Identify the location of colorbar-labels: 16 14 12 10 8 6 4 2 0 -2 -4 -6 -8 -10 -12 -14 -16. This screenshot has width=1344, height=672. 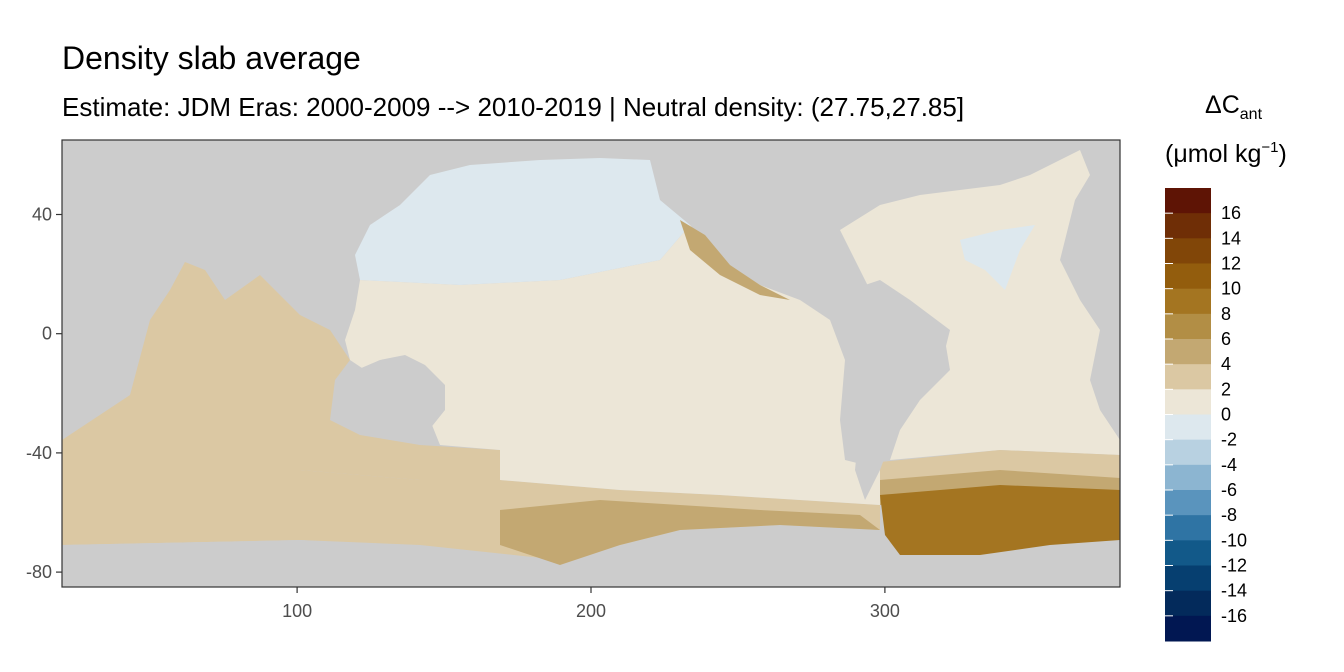
(1206, 414).